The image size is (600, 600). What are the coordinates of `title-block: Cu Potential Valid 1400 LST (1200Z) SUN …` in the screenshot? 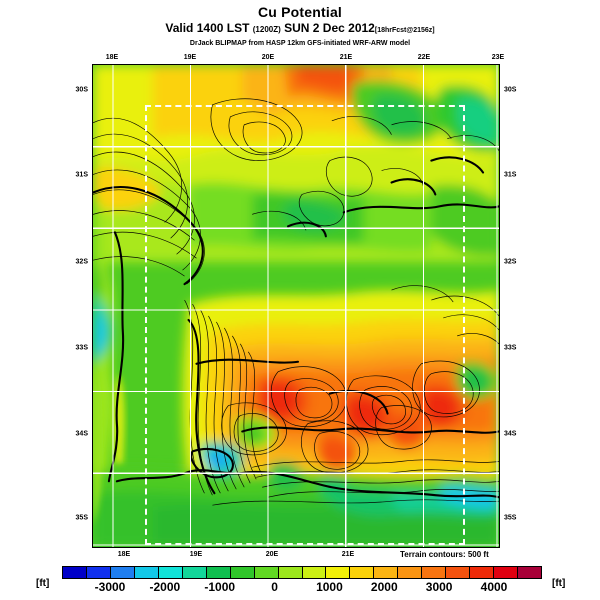 It's located at (300, 26).